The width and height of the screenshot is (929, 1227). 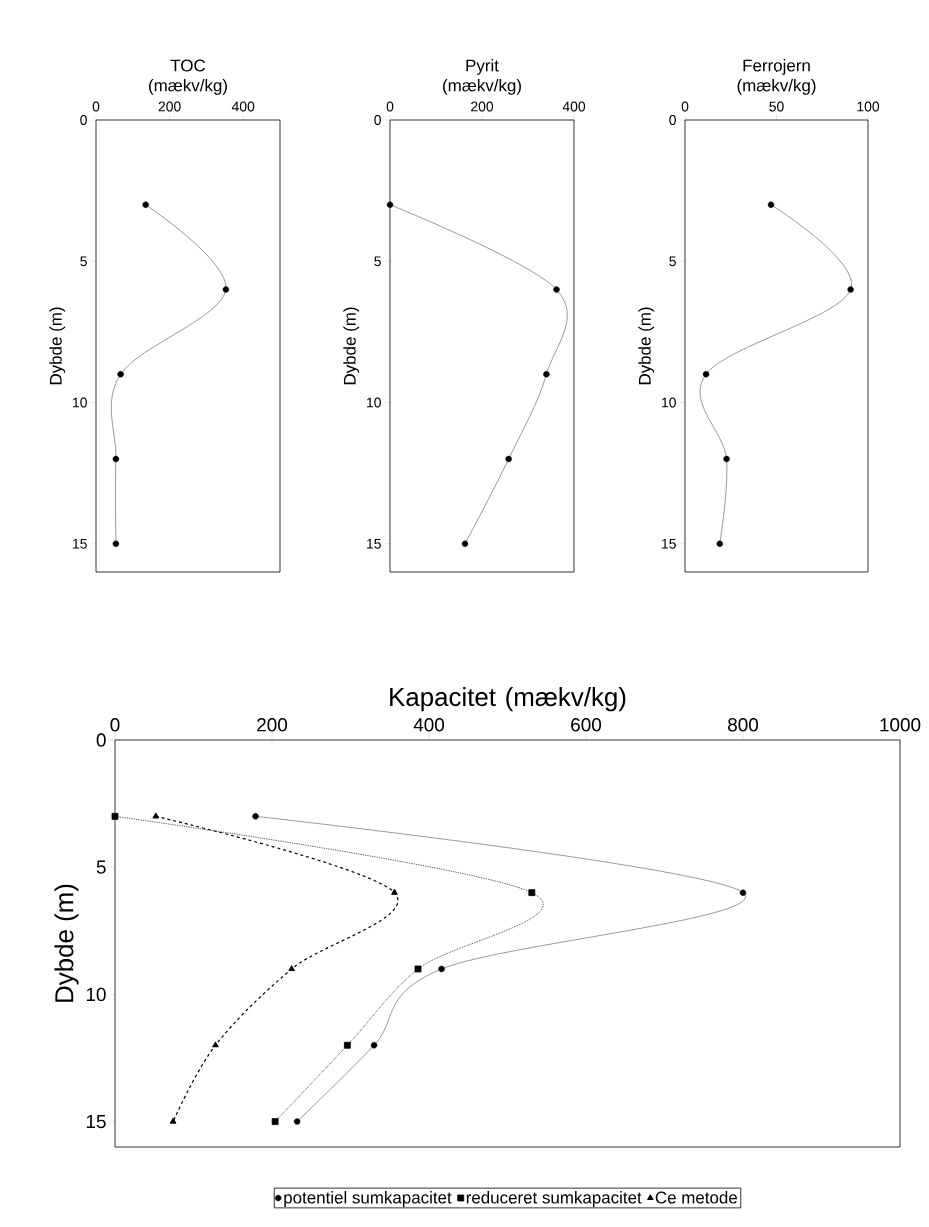 What do you see at coordinates (776, 77) in the screenshot?
I see `x-axis-title: Ferrojern (mækv/kg)` at bounding box center [776, 77].